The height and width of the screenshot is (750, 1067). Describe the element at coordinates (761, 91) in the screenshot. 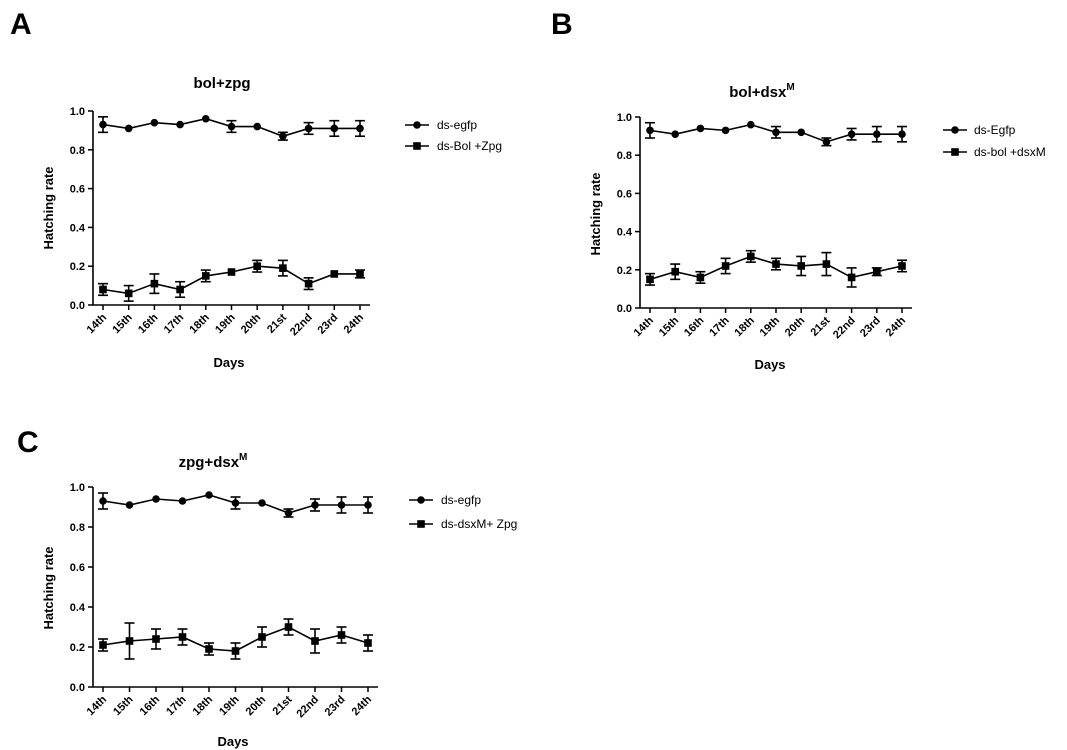

I see `chart-title: bol+dsxM` at that location.